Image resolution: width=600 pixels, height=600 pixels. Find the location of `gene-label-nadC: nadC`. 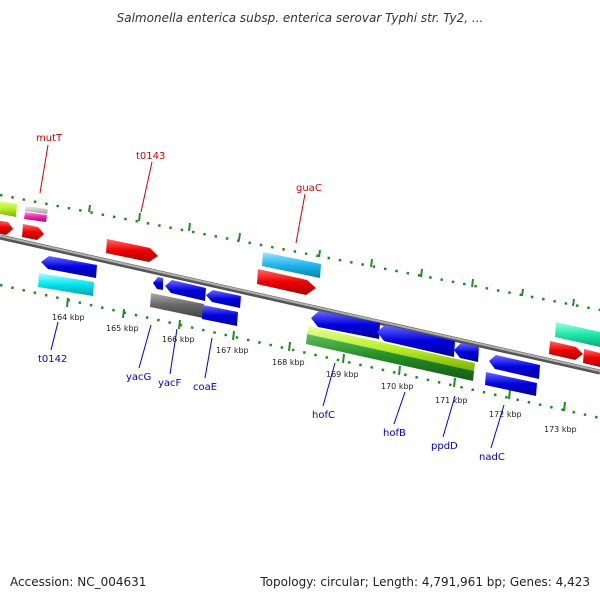

gene-label-nadC: nadC is located at coordinates (492, 457).